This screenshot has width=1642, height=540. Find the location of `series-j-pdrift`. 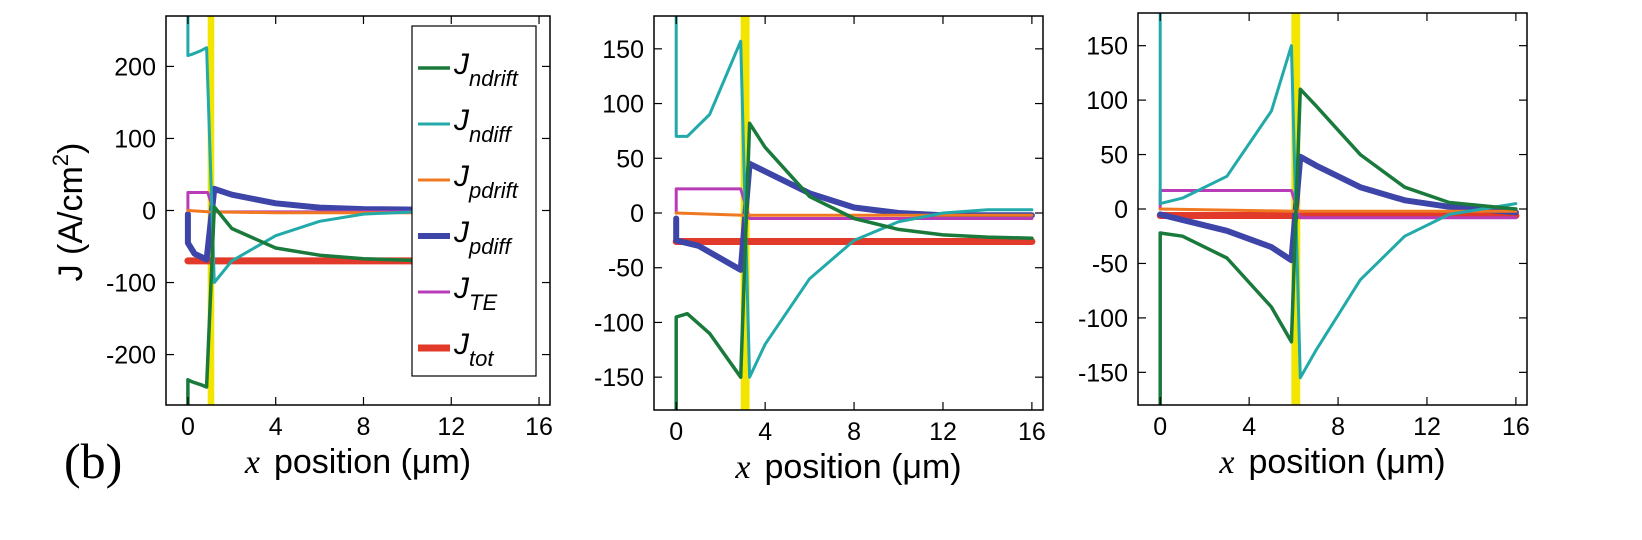

series-j-pdrift is located at coordinates (1338, 210).